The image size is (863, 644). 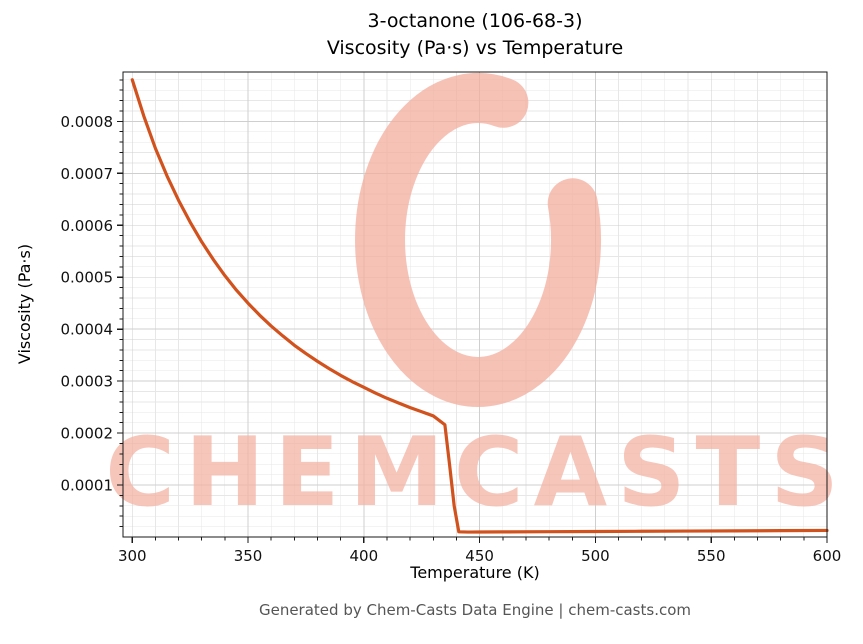 I want to click on x-tick-label: 500, so click(x=595, y=556).